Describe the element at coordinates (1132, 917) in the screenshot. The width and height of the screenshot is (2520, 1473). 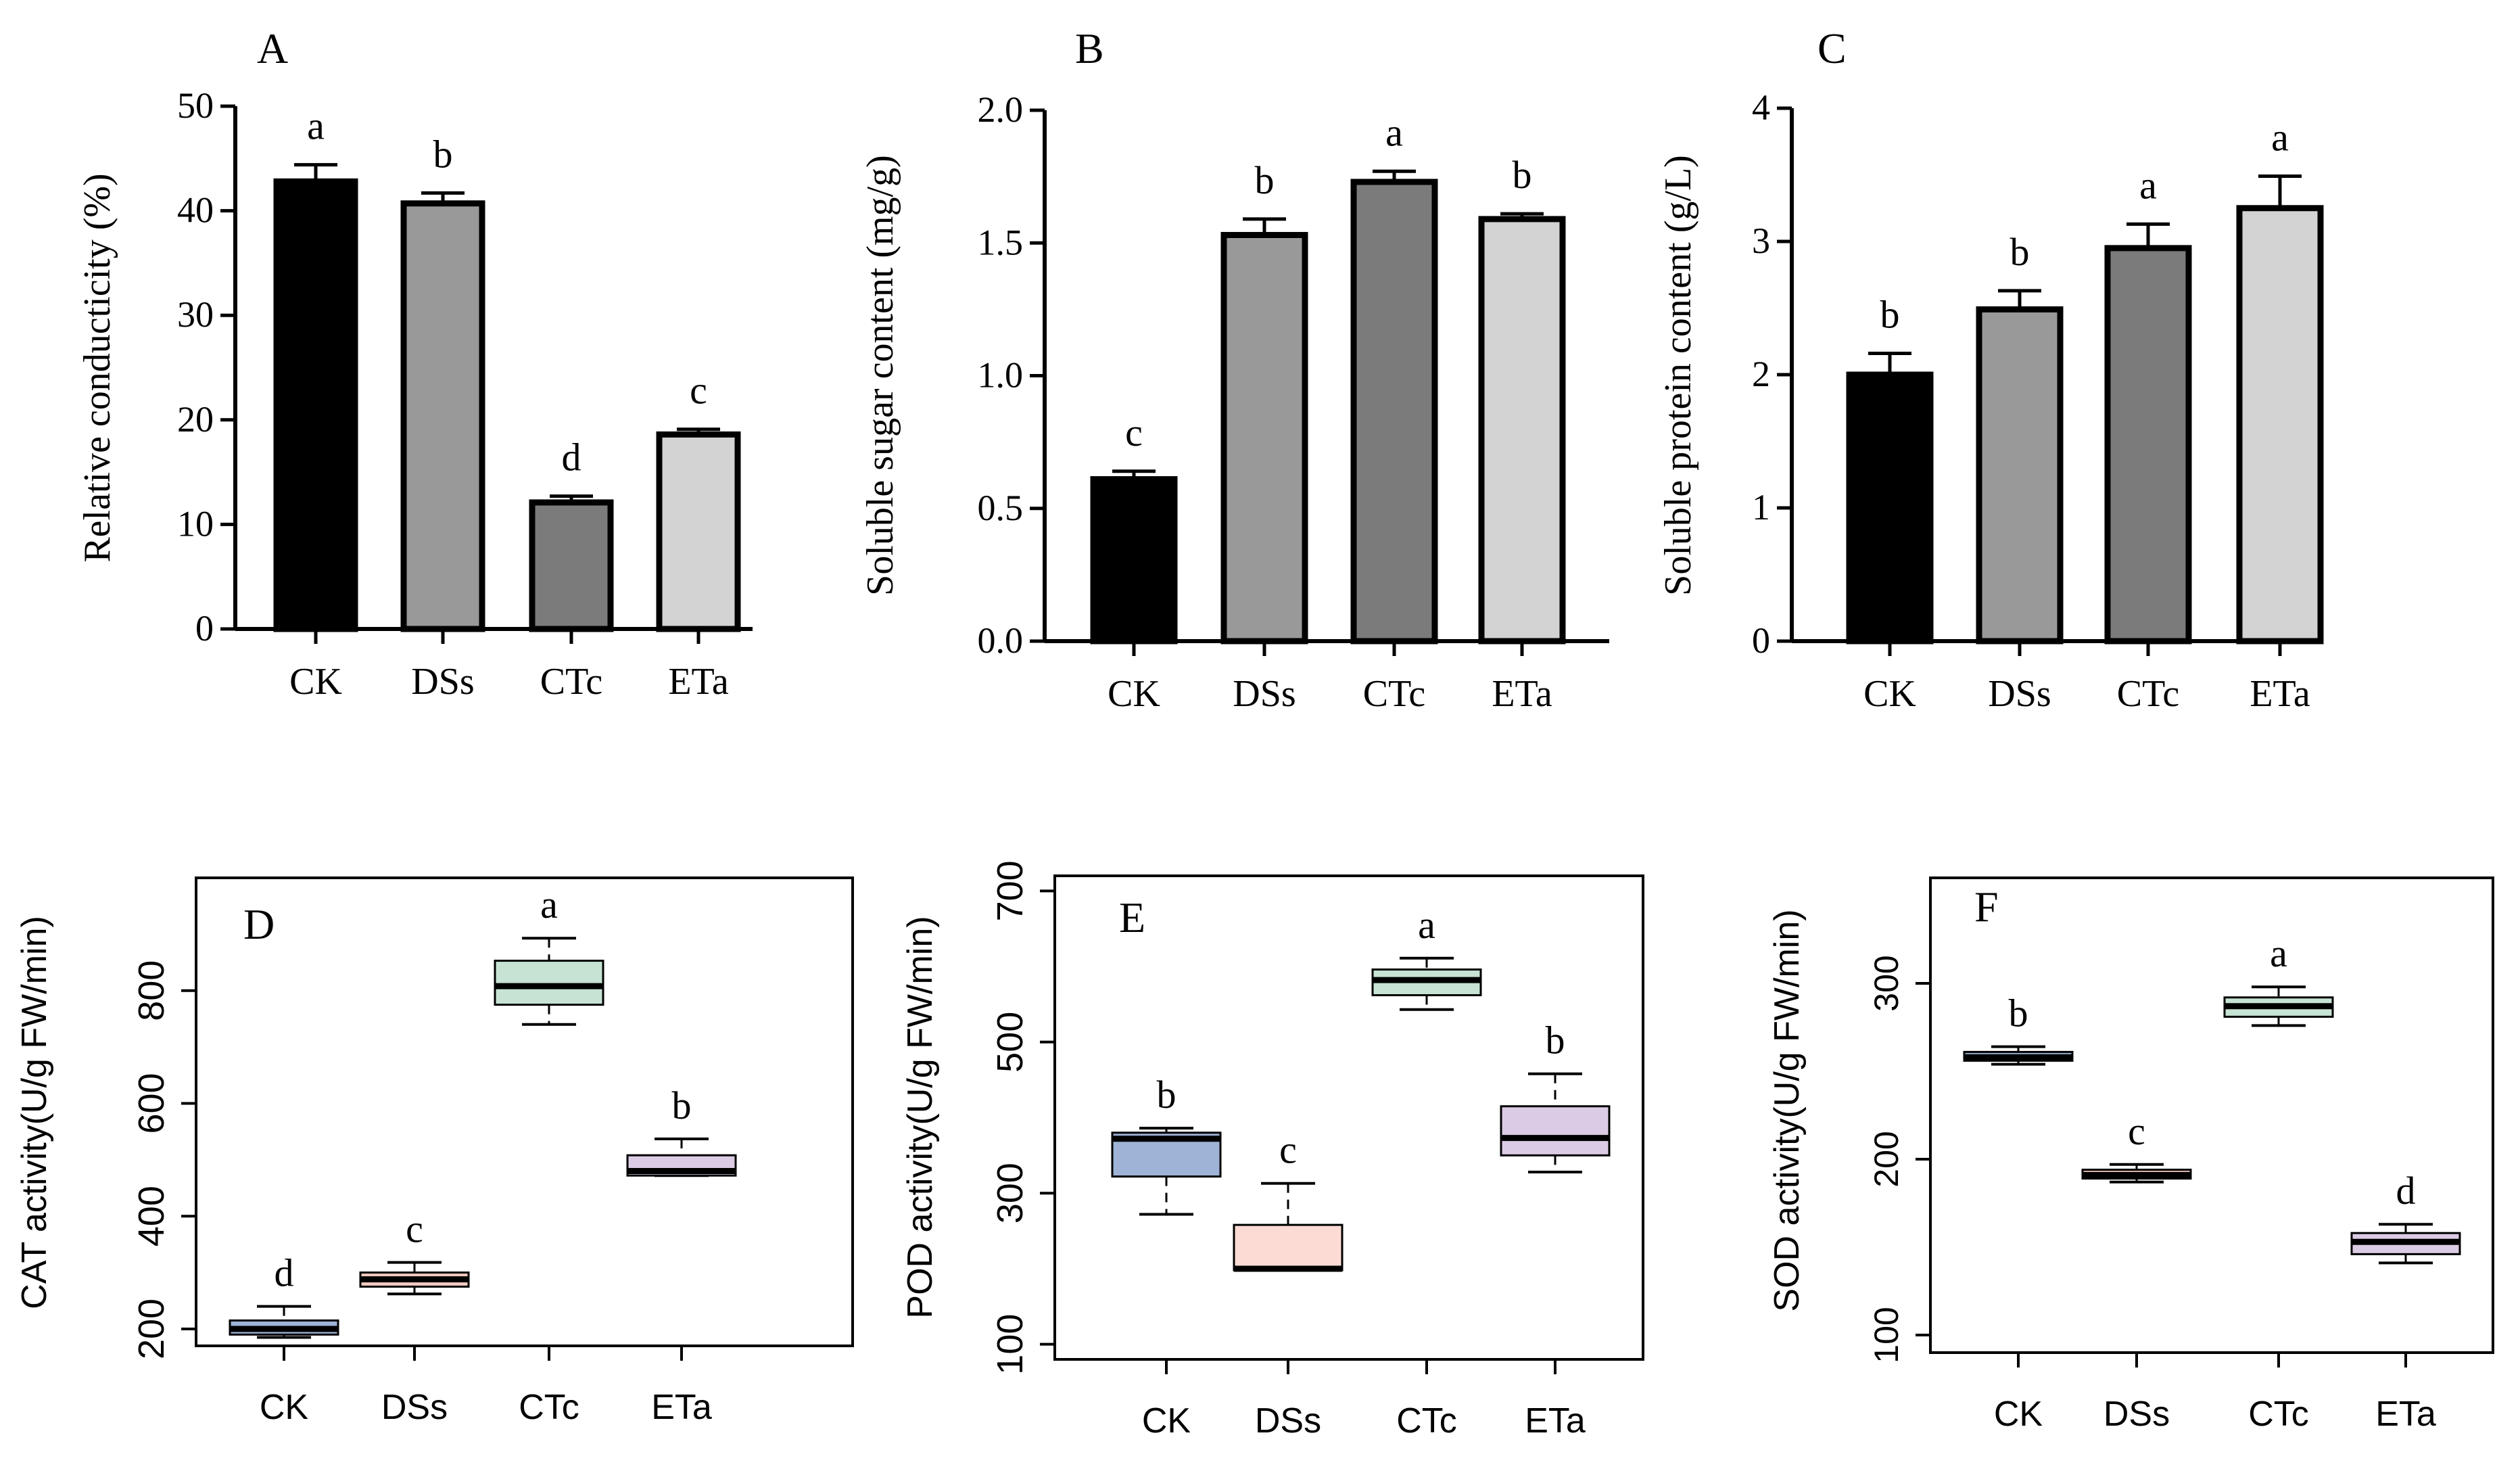
I see `panel-letter: E` at that location.